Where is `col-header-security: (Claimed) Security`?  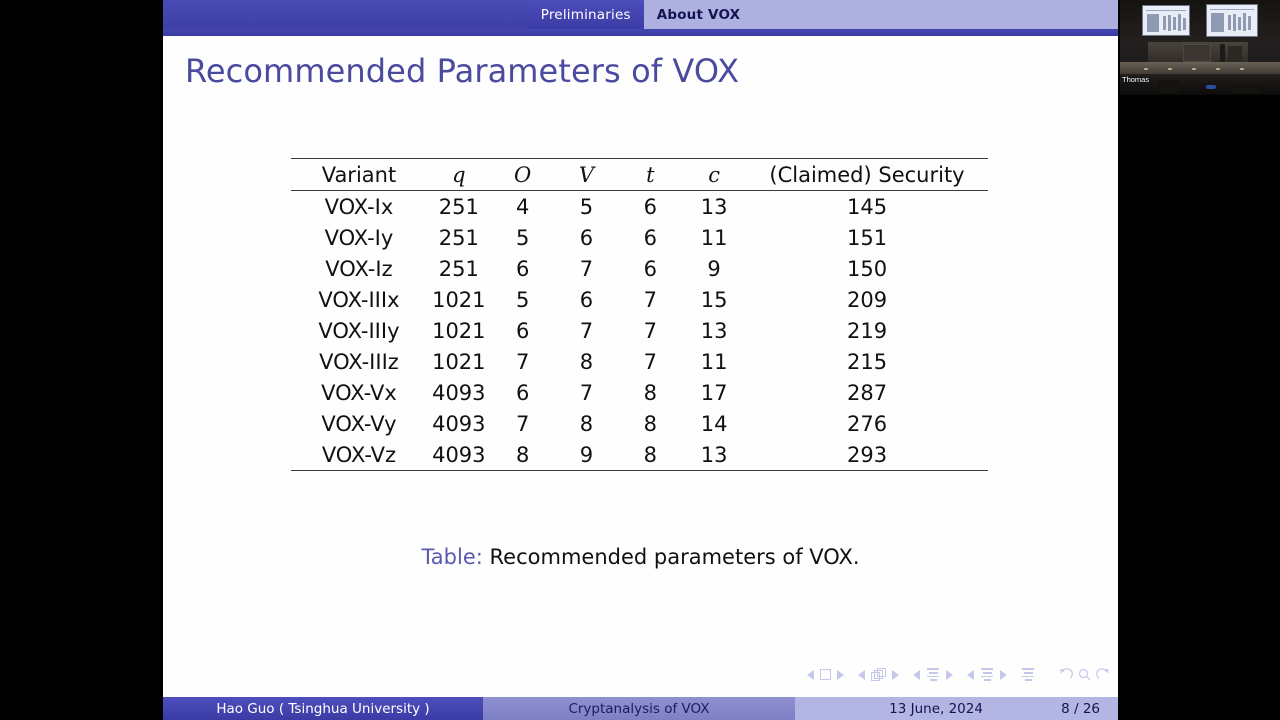
col-header-security: (Claimed) Security is located at coordinates (867, 174).